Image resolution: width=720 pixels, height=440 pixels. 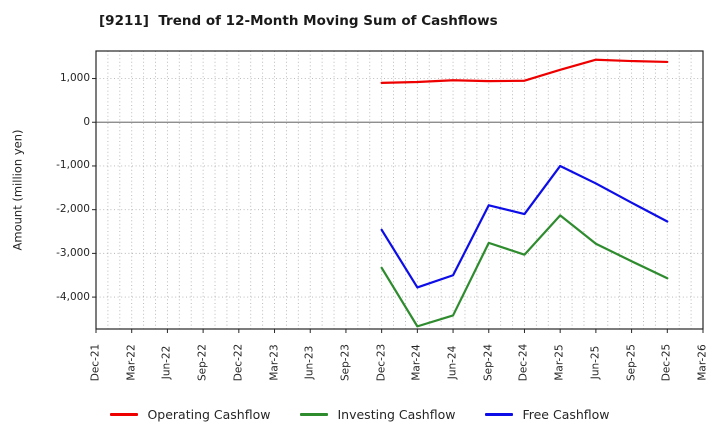 I want to click on series-line-operating-cashflow, so click(x=524, y=71).